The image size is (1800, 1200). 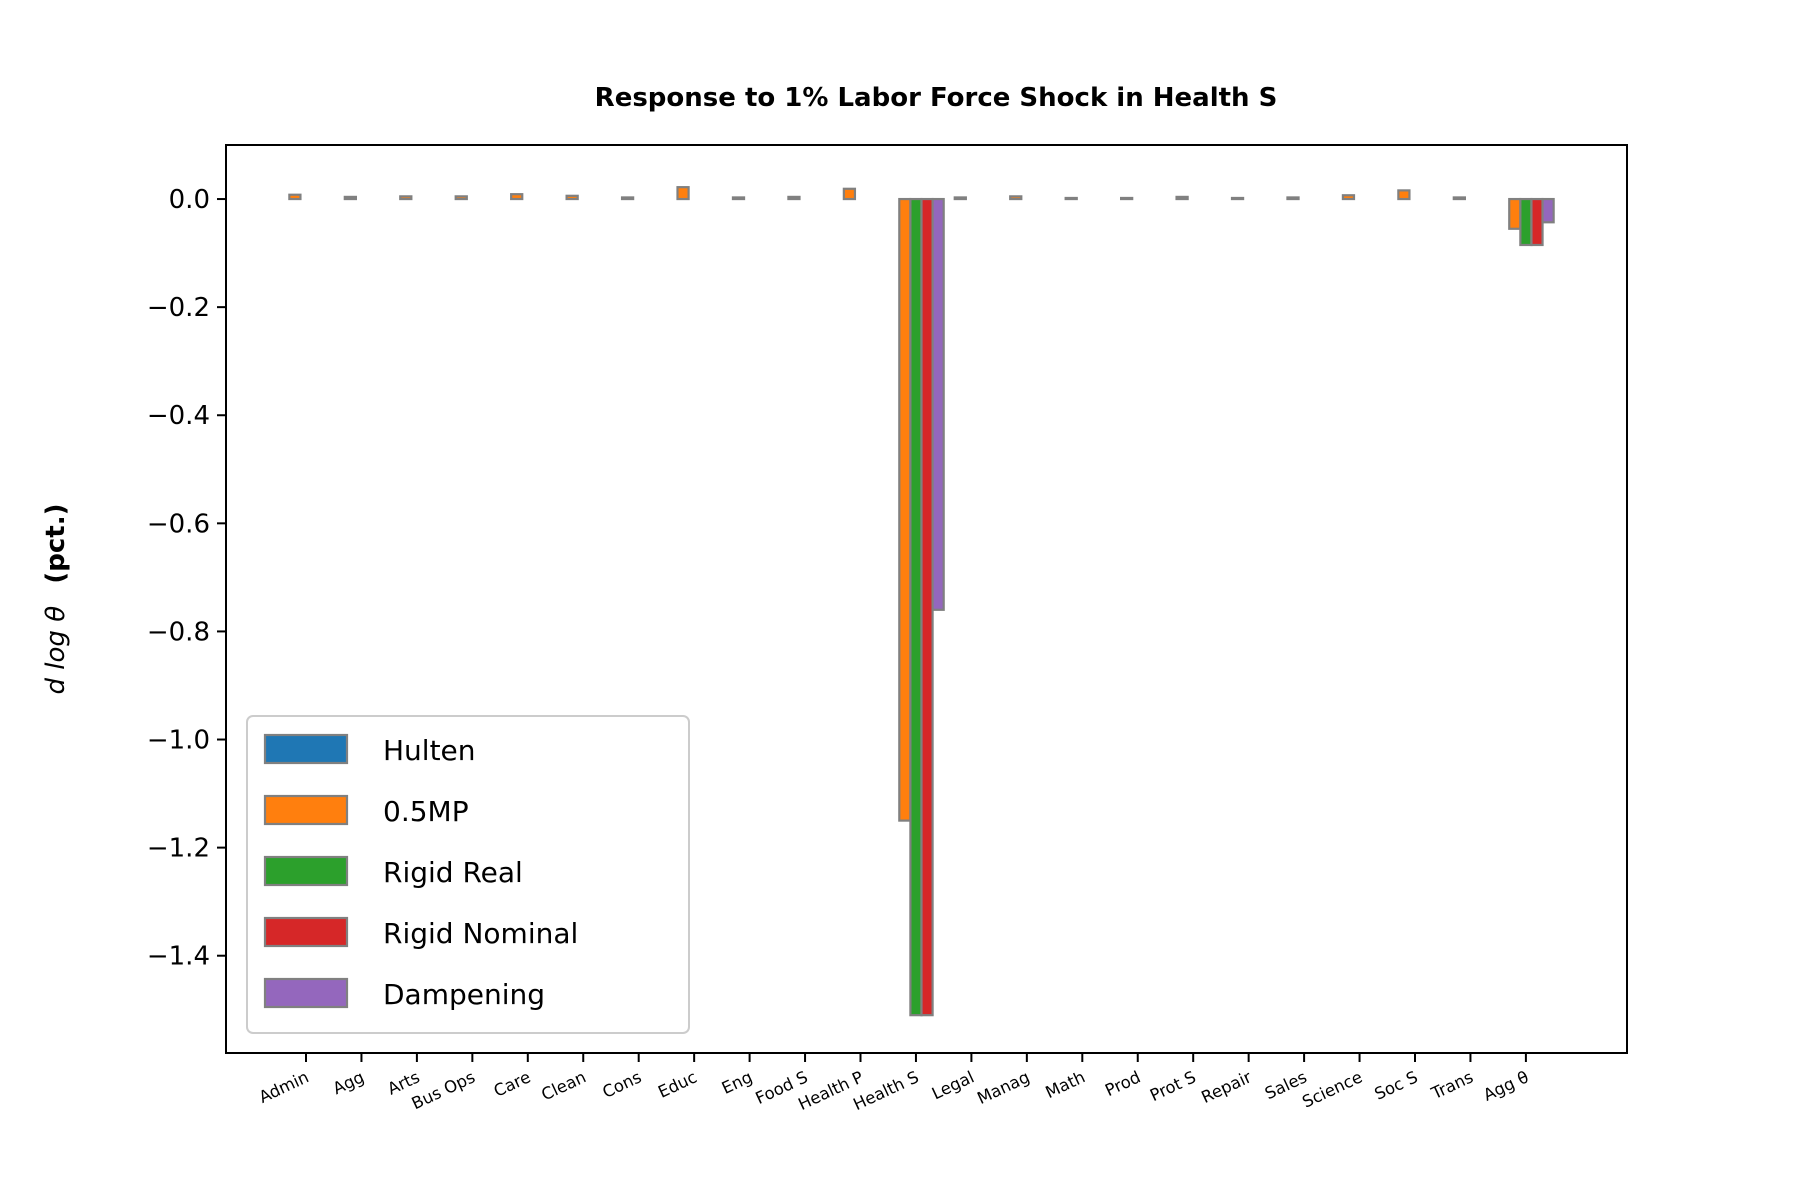 What do you see at coordinates (1293, 198) in the screenshot?
I see `bar-0-5mp-sales` at bounding box center [1293, 198].